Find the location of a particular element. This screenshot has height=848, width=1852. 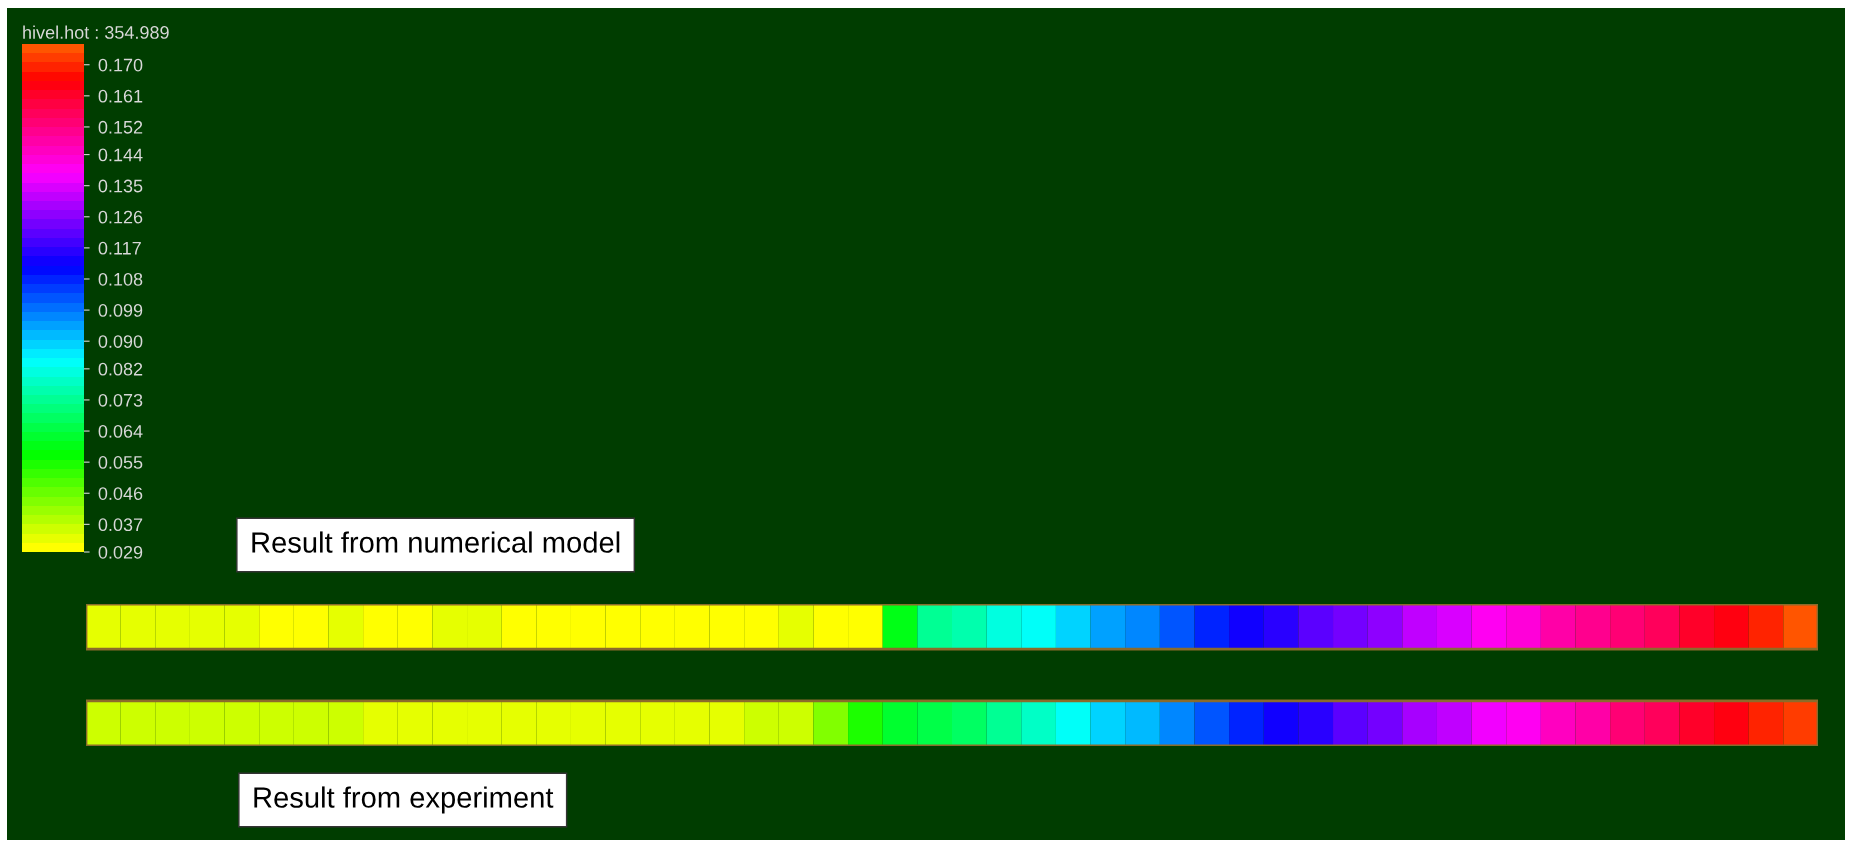

text: Result from numerical model is located at coordinates (436, 542).